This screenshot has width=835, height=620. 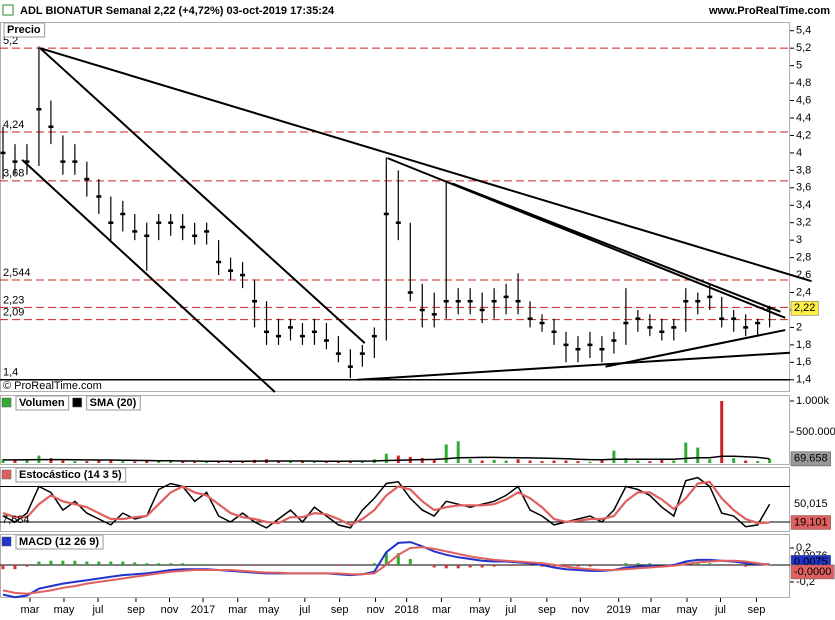 What do you see at coordinates (803, 48) in the screenshot?
I see `y-tick-label: 5,2` at bounding box center [803, 48].